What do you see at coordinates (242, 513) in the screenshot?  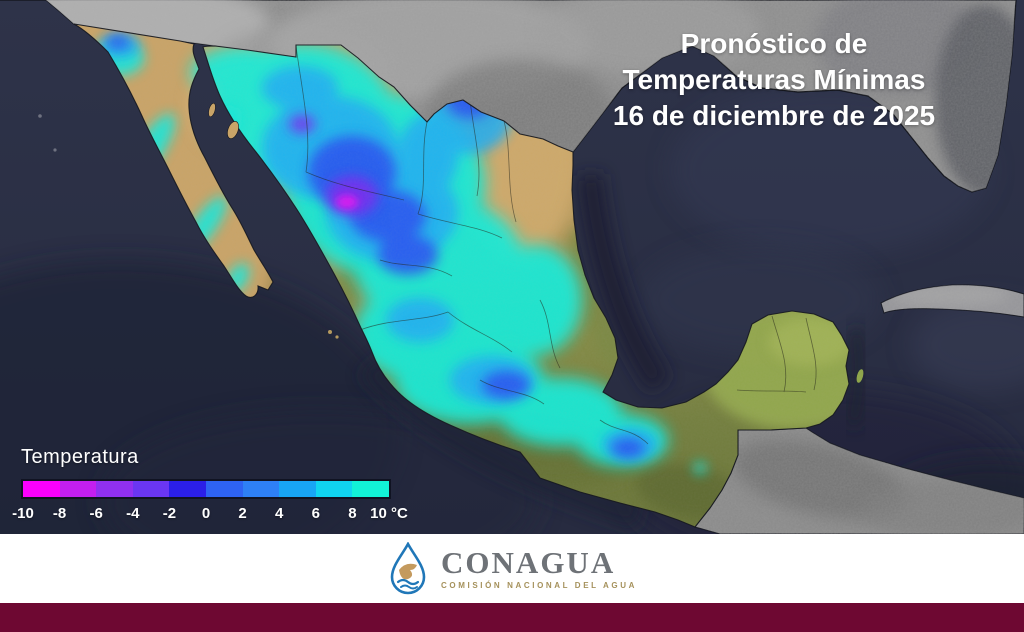 I see `legend-tick: 2` at bounding box center [242, 513].